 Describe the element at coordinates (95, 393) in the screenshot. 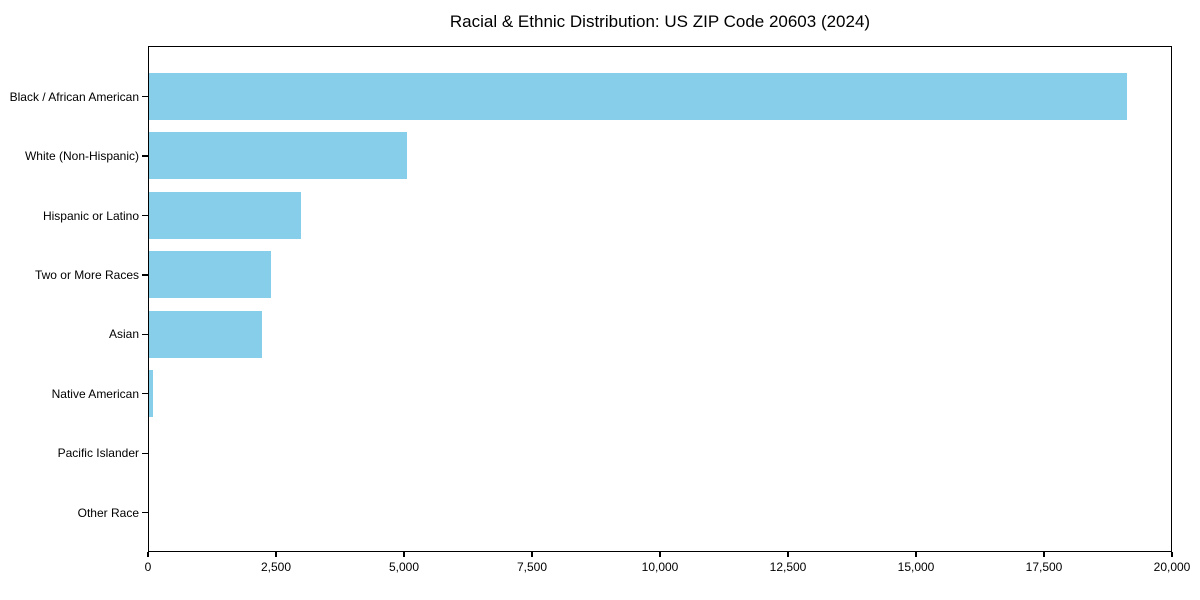

I see `y-tick-label: Native American` at that location.